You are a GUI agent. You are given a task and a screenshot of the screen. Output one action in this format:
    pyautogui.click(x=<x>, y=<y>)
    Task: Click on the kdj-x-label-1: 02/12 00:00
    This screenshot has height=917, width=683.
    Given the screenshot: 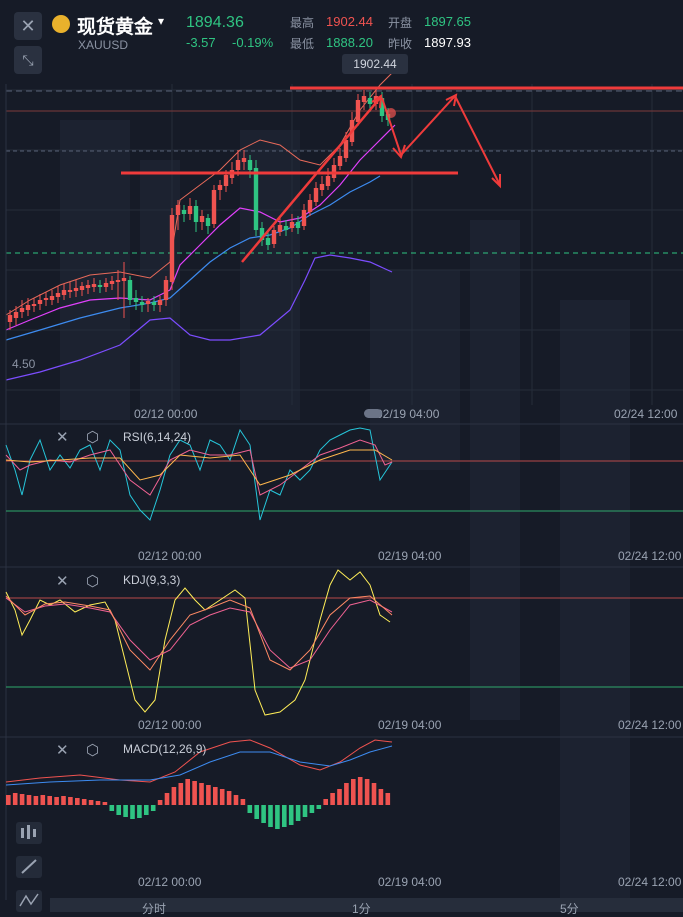 What is the action you would take?
    pyautogui.click(x=170, y=725)
    